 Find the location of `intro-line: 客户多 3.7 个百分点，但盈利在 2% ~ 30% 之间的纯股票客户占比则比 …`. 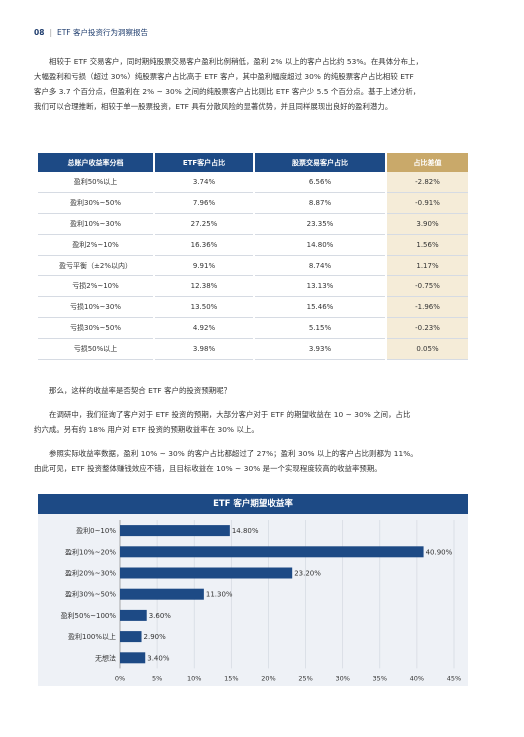

intro-line: 客户多 3.7 个百分点，但盈利在 2% ~ 30% 之间的纯股票客户占比则比 … is located at coordinates (227, 91).